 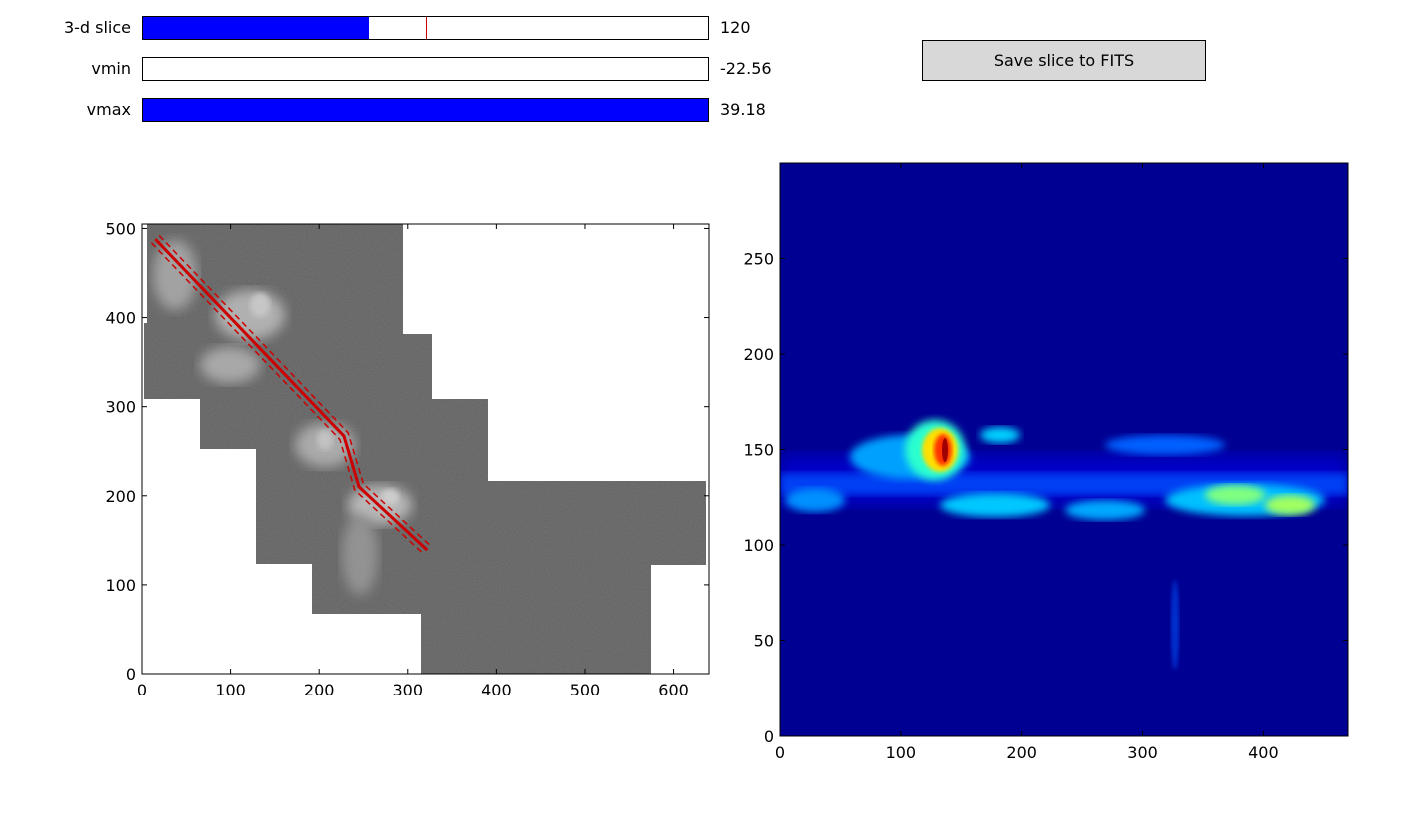 I want to click on slider-3d-slice-track, so click(x=425, y=28).